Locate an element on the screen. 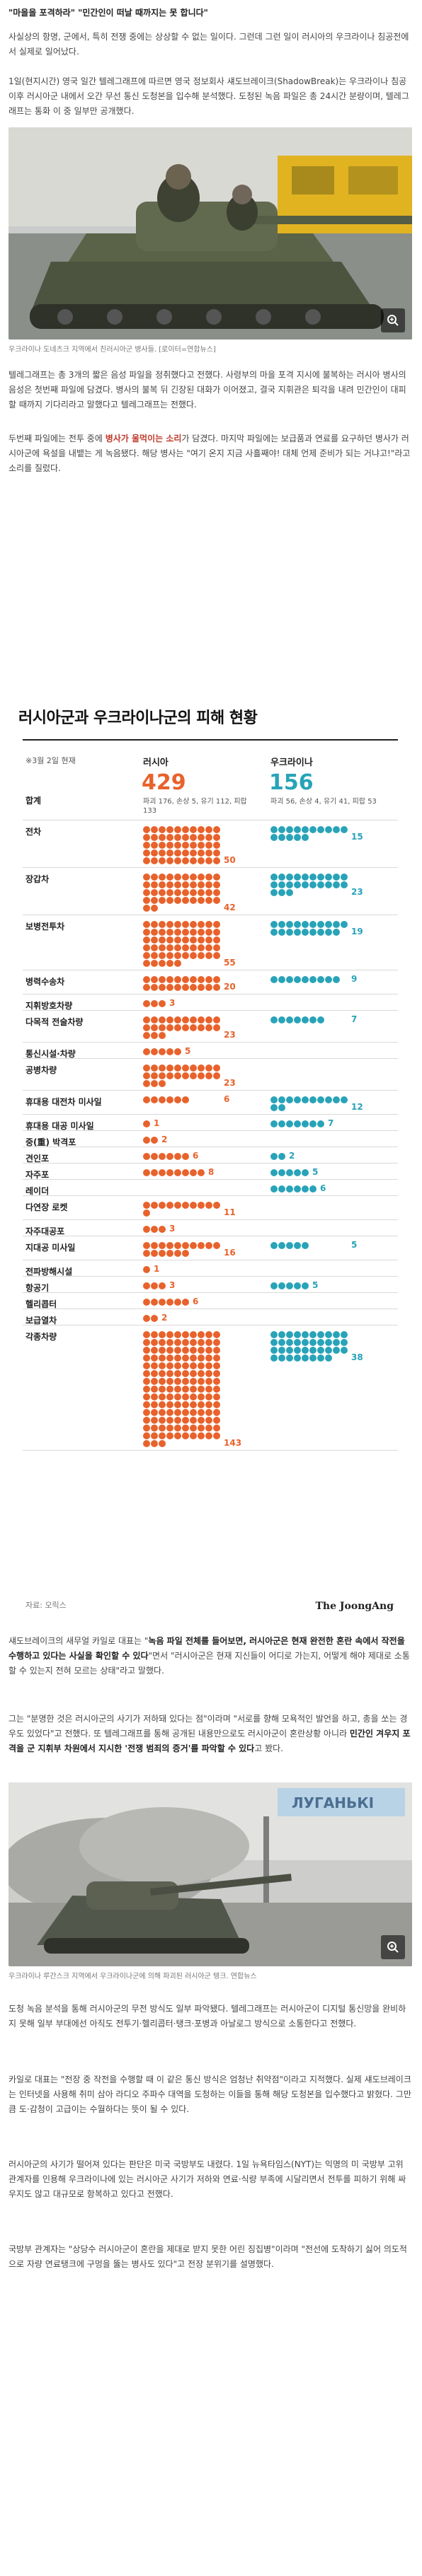  russia-count: 3 is located at coordinates (172, 1229).